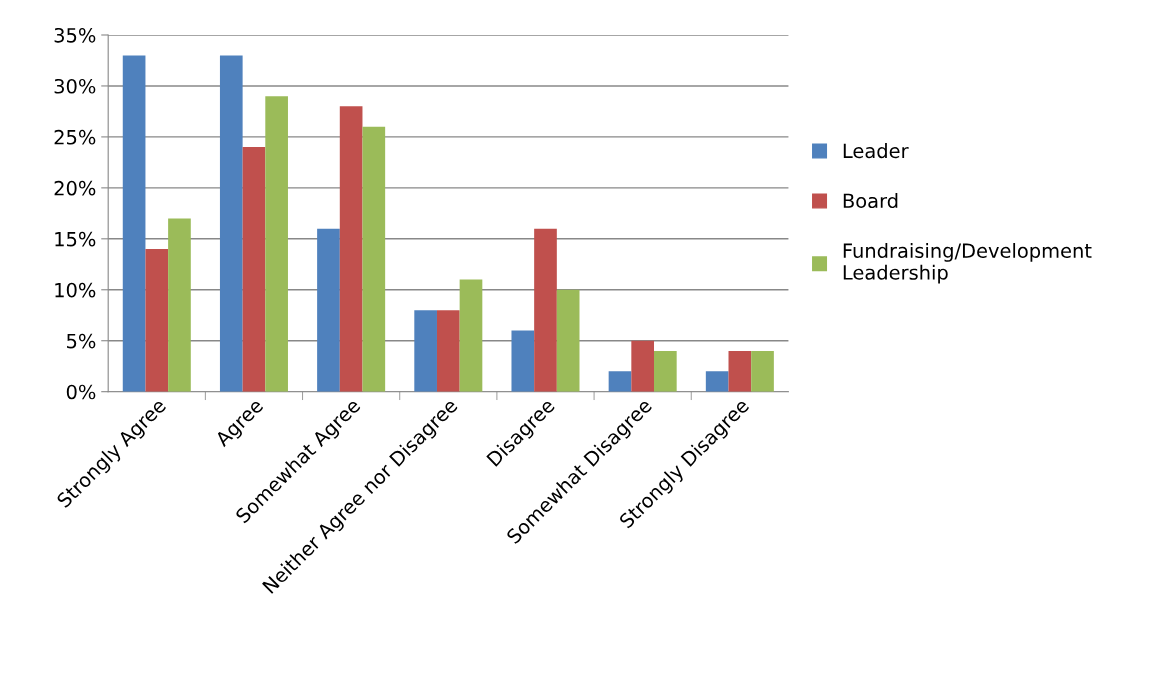 This screenshot has width=1151, height=673. Describe the element at coordinates (967, 263) in the screenshot. I see `legend-label: Fundraising/Development Leadership` at that location.